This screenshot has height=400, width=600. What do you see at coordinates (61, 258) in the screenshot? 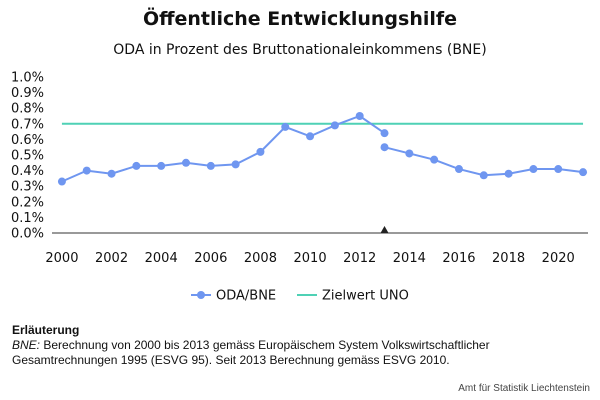
I see `x-tick-label: 2000` at bounding box center [61, 258].